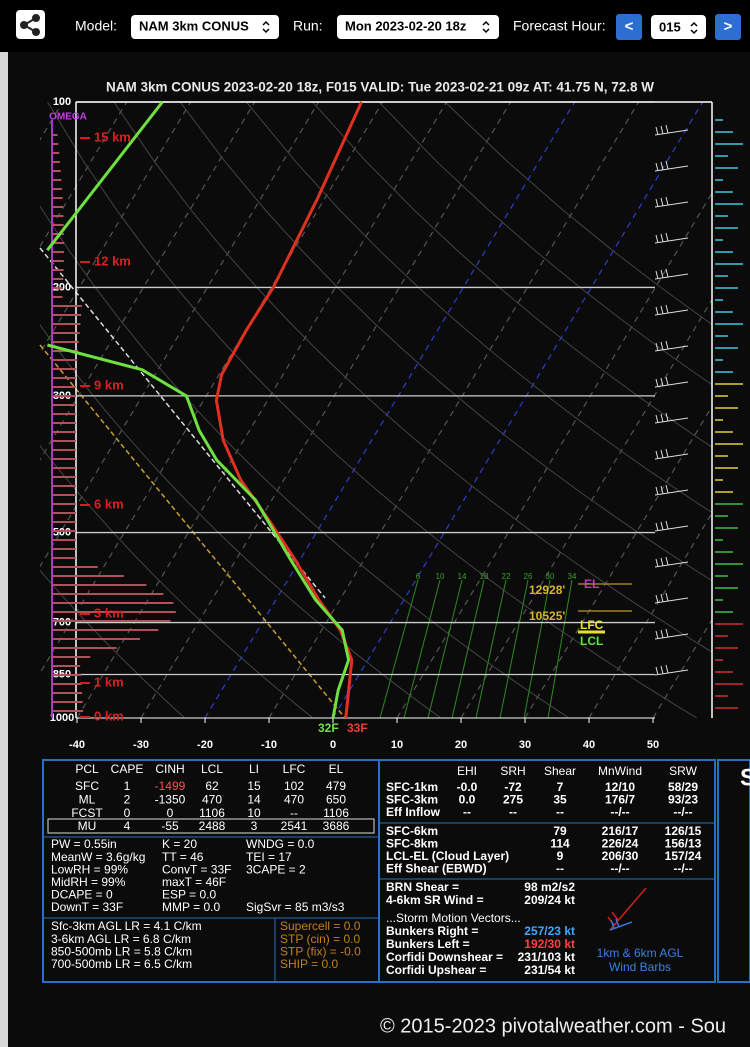 The image size is (750, 1047). I want to click on parcel-cell: FCST, so click(87, 813).